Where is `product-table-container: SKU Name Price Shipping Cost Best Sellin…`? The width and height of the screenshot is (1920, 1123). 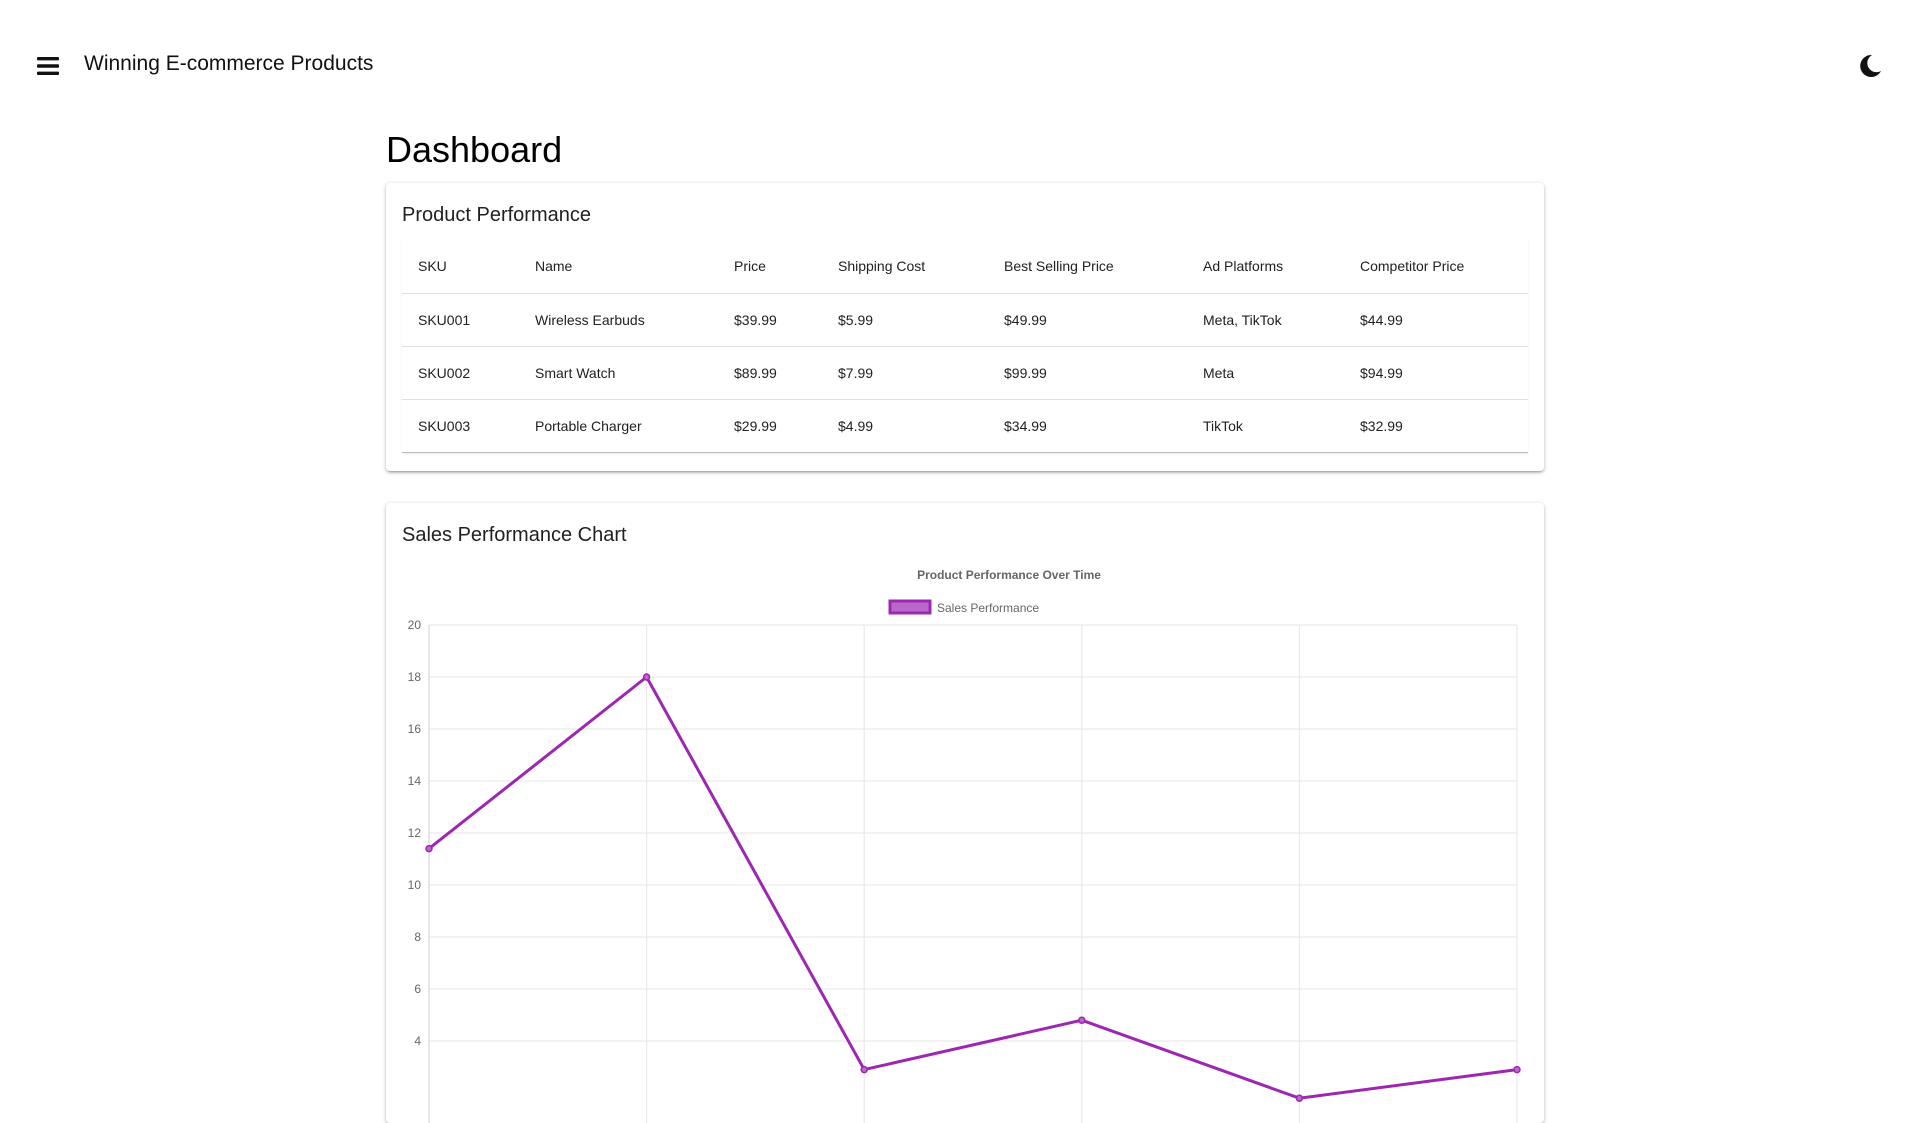
product-table-container: SKU Name Price Shipping Cost Best Sellin… is located at coordinates (965, 346).